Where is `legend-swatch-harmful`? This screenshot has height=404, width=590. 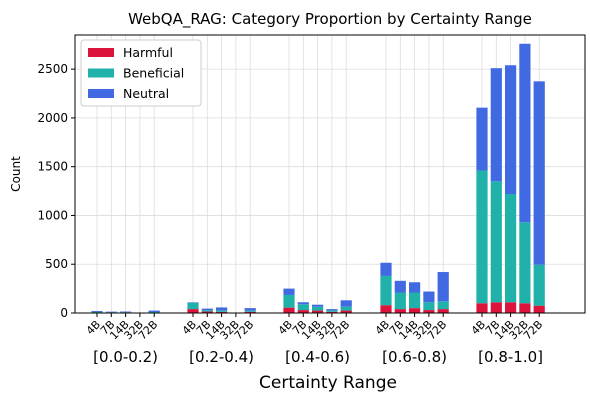 legend-swatch-harmful is located at coordinates (101, 52).